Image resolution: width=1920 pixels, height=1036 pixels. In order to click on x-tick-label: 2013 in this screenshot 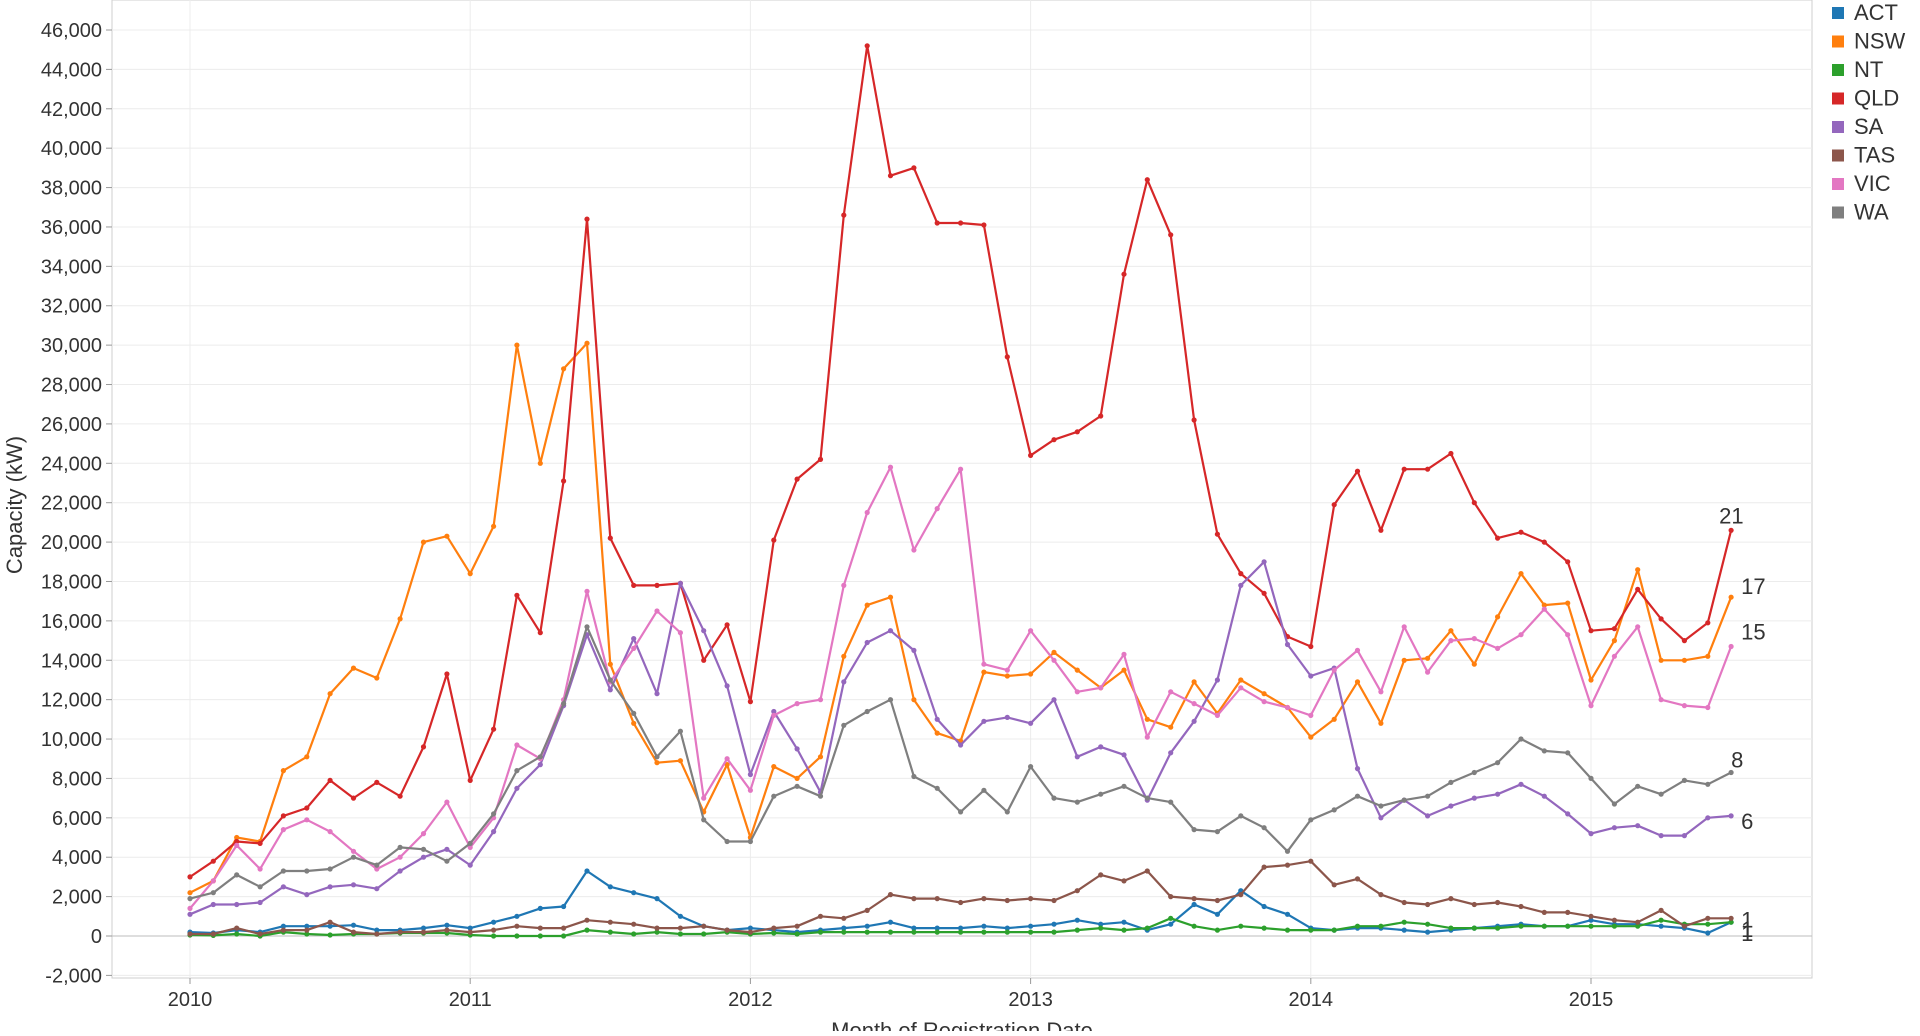, I will do `click(1030, 1000)`.